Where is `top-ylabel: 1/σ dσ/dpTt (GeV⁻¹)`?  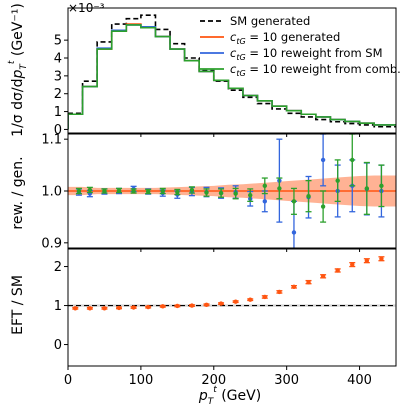 top-ylabel: 1/σ dσ/dpTt (GeV⁻¹) is located at coordinates (18, 70).